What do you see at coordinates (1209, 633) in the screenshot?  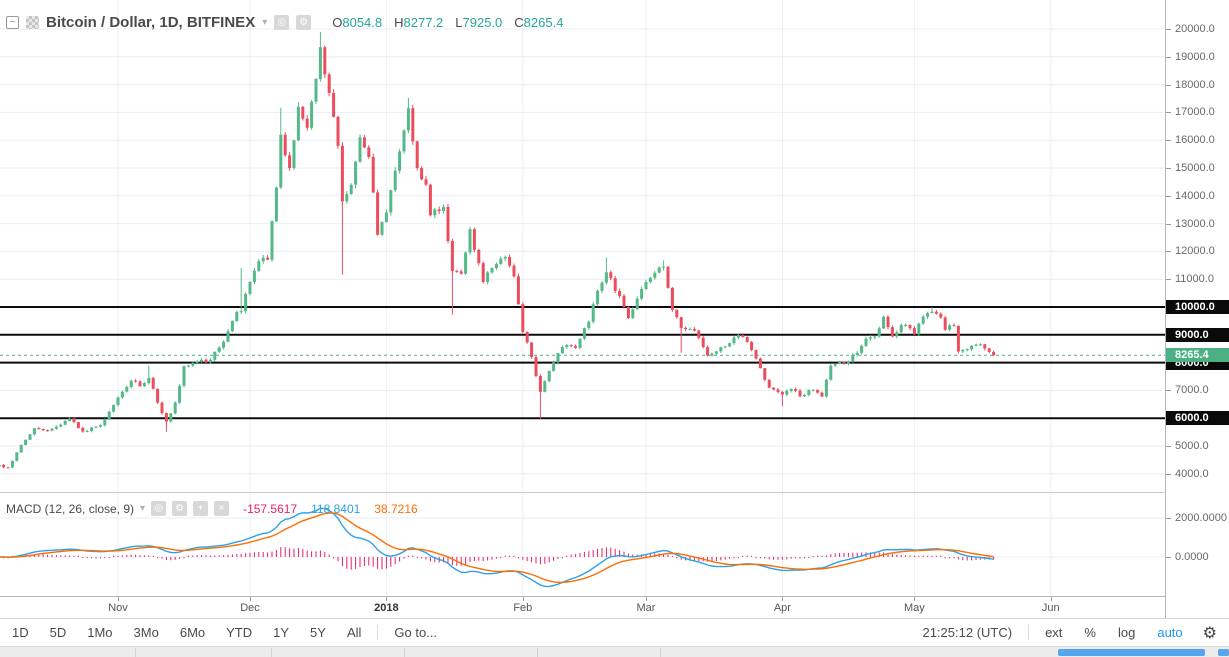 I see `settings-gear-icon: ⚙` at bounding box center [1209, 633].